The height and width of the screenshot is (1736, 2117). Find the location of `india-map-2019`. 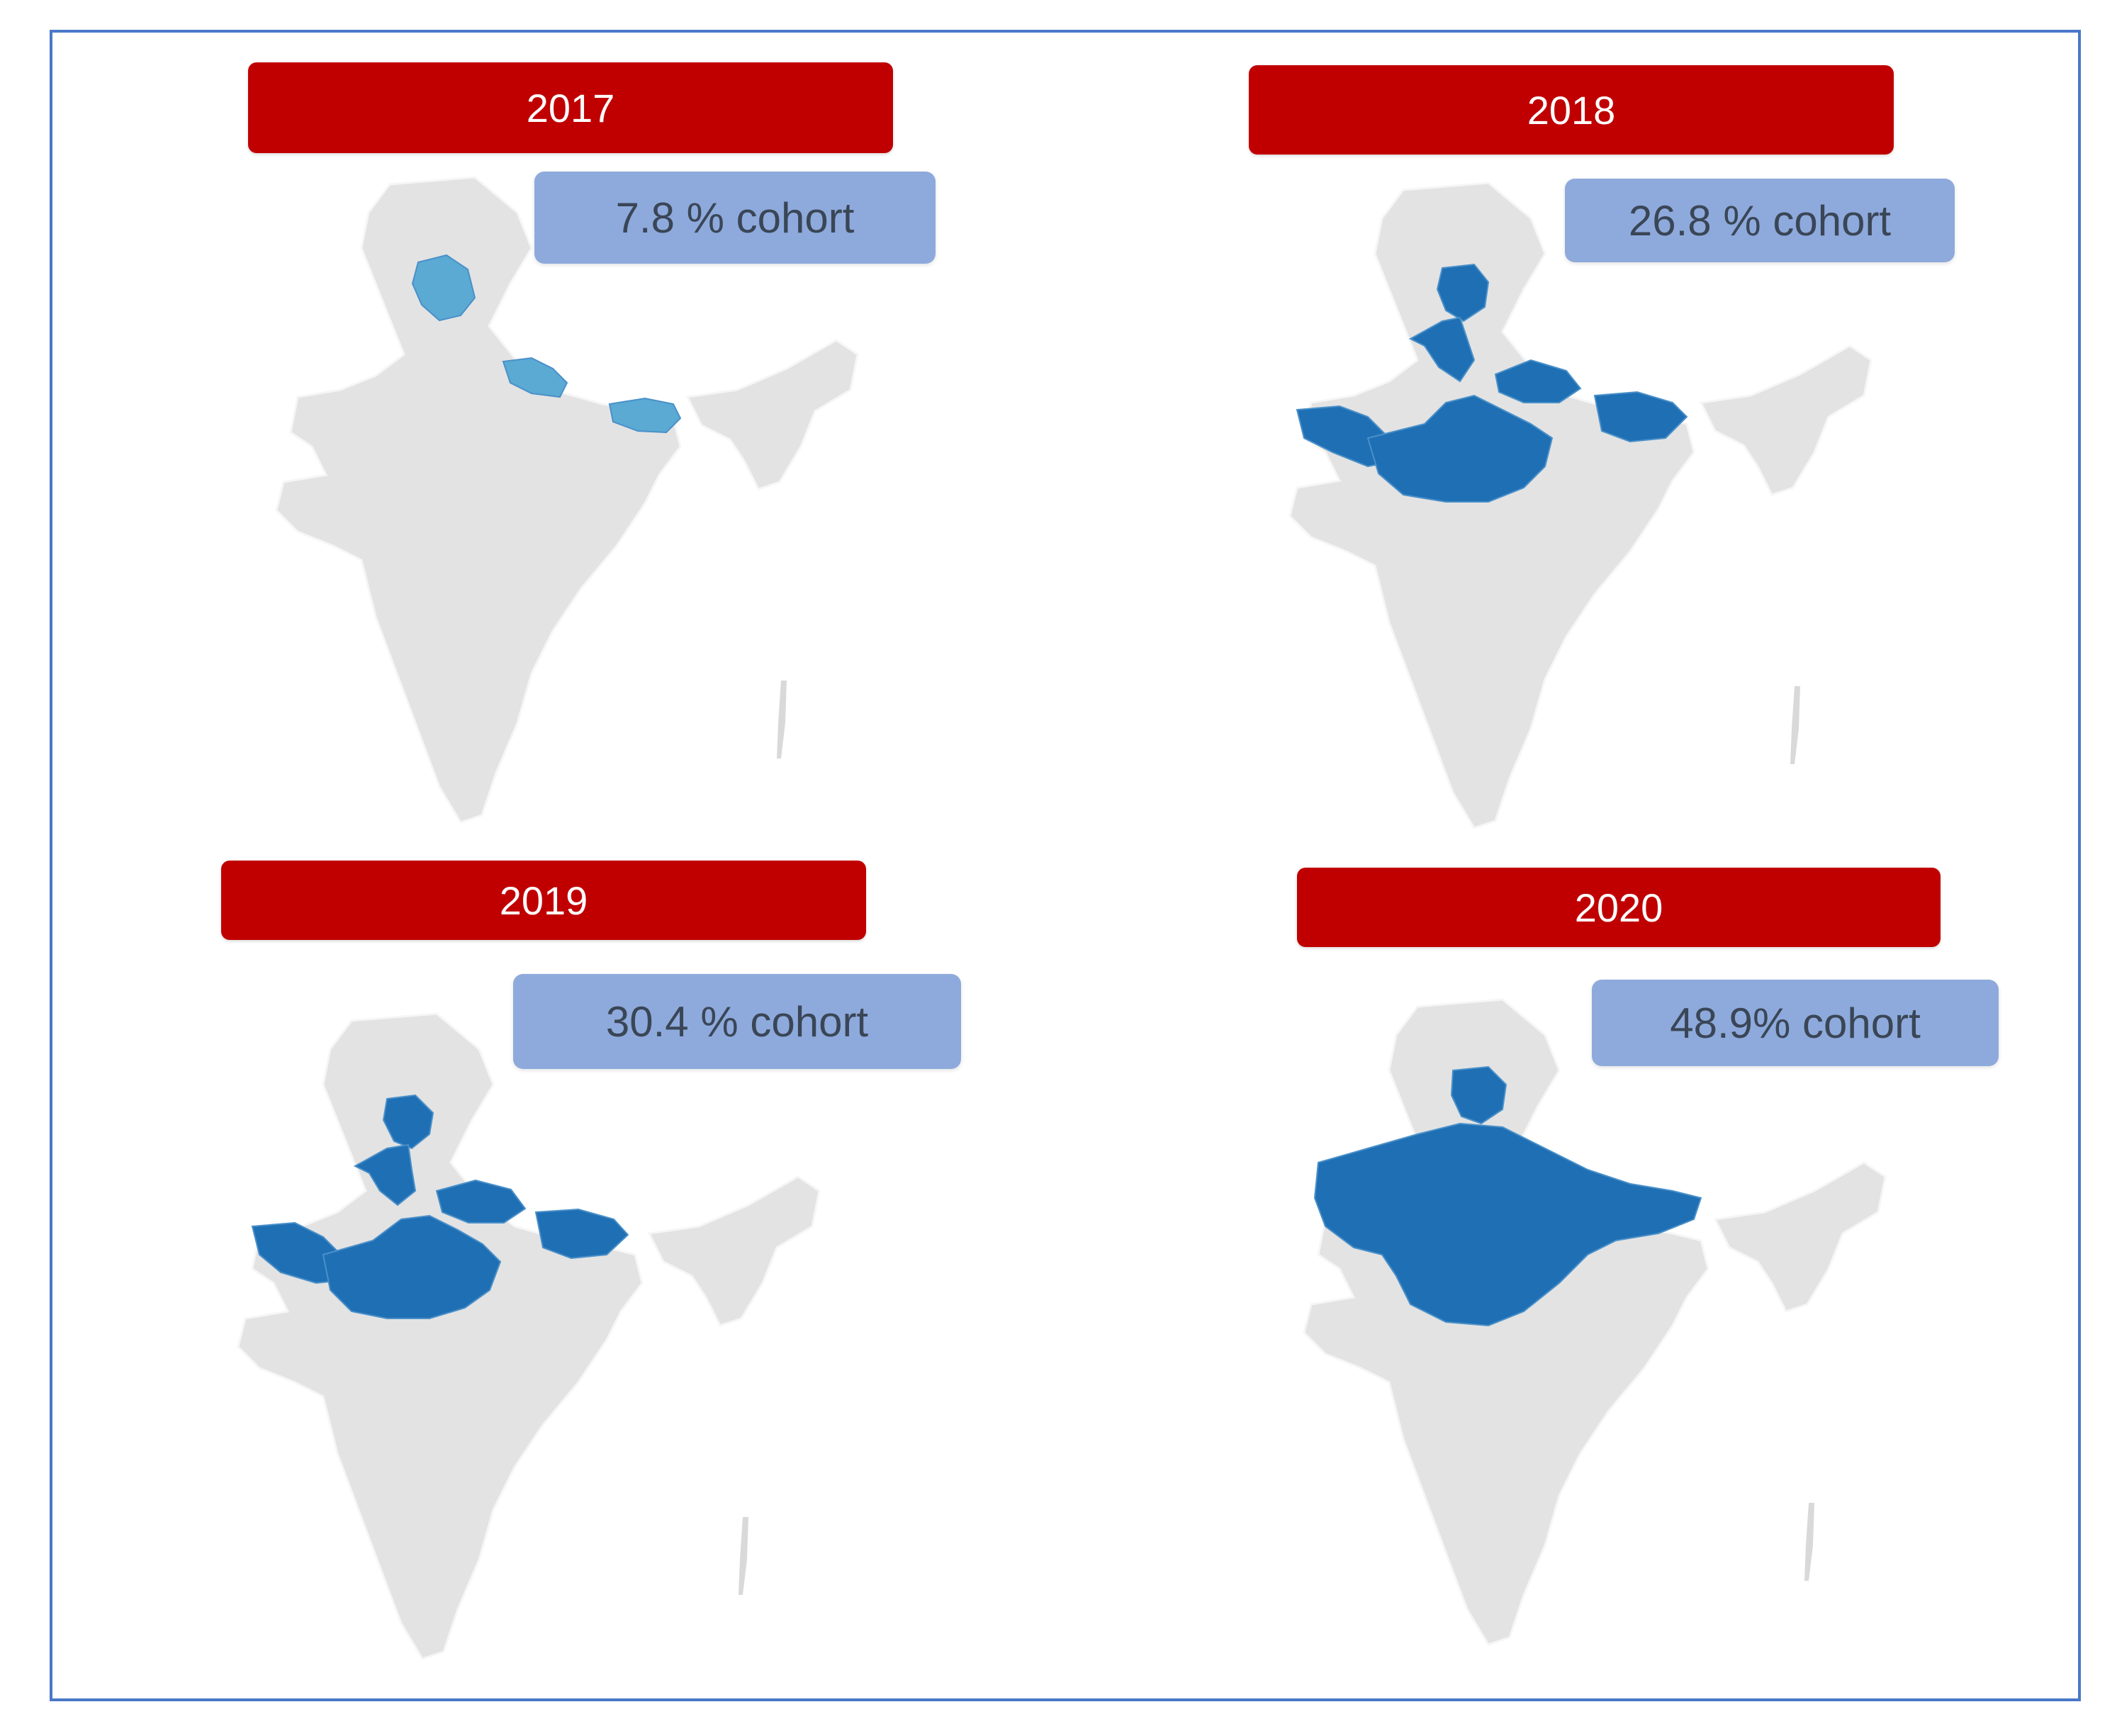

india-map-2019 is located at coordinates (529, 1336).